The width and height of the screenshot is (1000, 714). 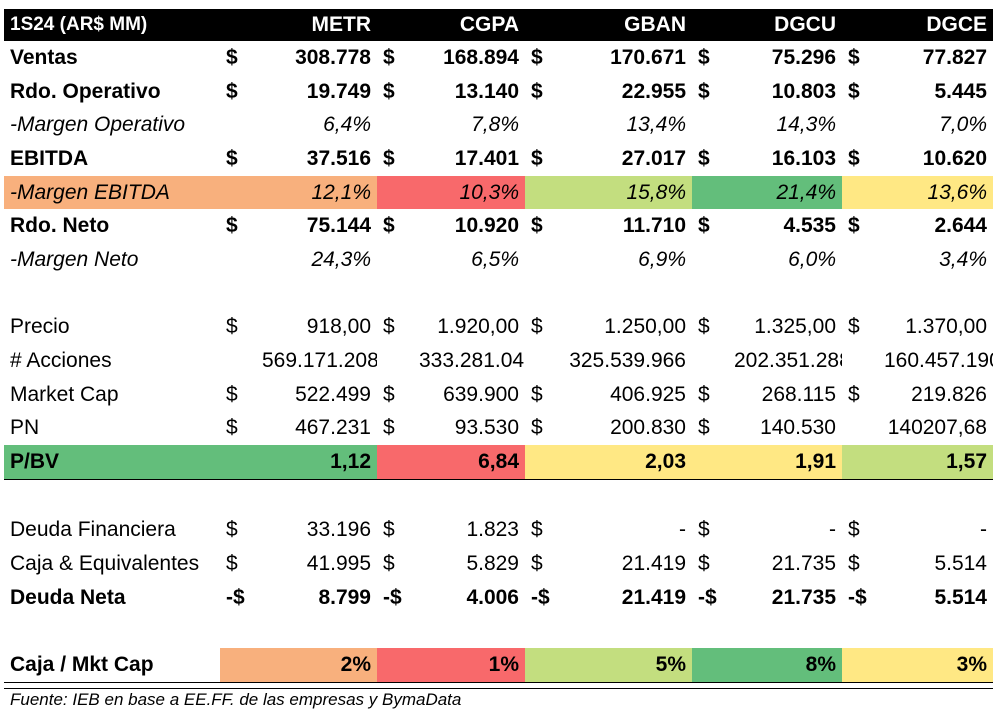 I want to click on value-ebitda-metr: 37.516, so click(x=338, y=158).